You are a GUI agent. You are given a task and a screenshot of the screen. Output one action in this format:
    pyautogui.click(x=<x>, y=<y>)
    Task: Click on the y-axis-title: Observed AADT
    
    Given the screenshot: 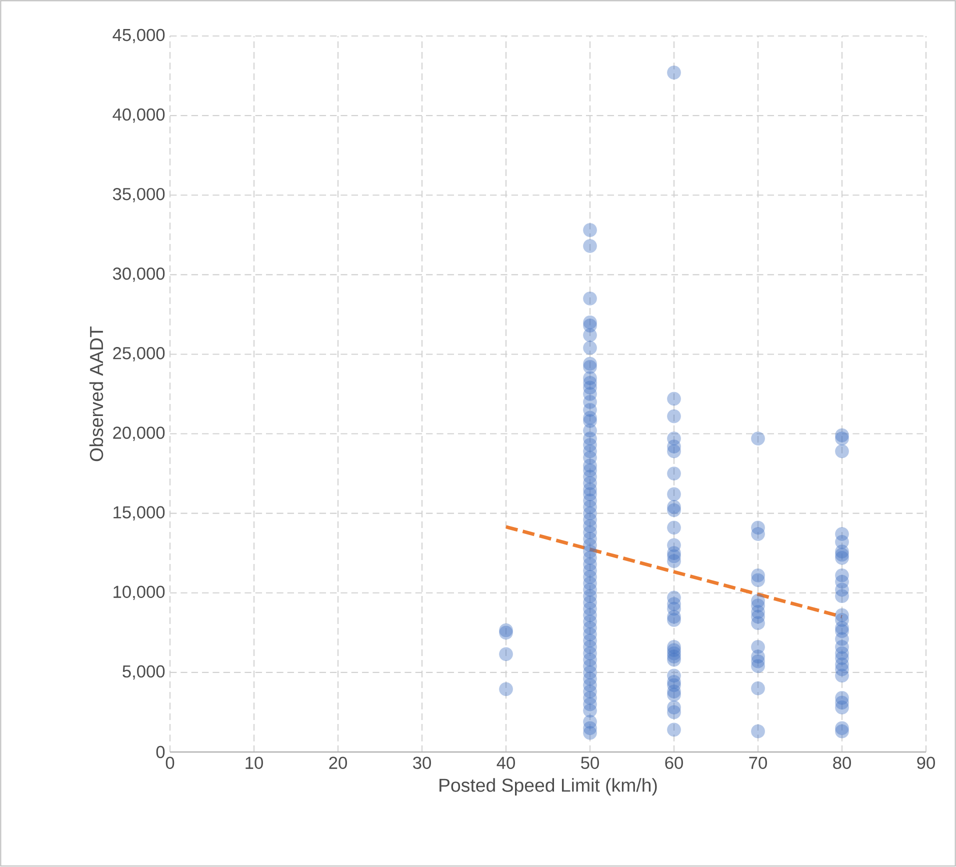 What is the action you would take?
    pyautogui.click(x=96, y=394)
    